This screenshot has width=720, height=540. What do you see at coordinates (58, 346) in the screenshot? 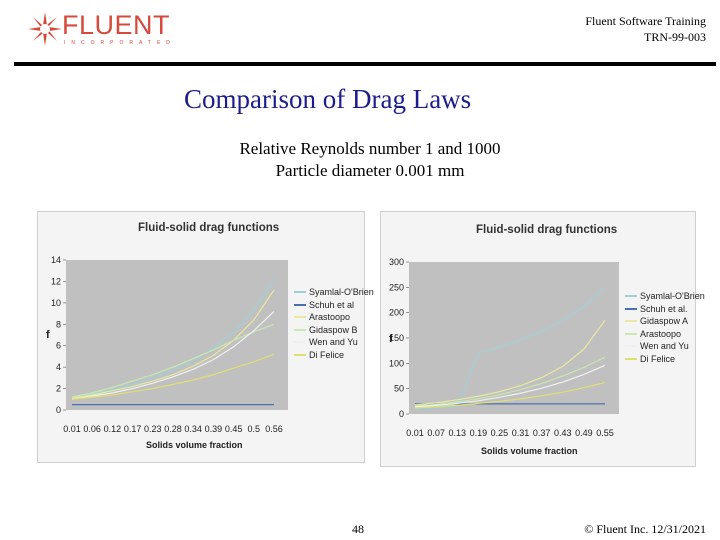
I see `y-tick-label: 6` at bounding box center [58, 346].